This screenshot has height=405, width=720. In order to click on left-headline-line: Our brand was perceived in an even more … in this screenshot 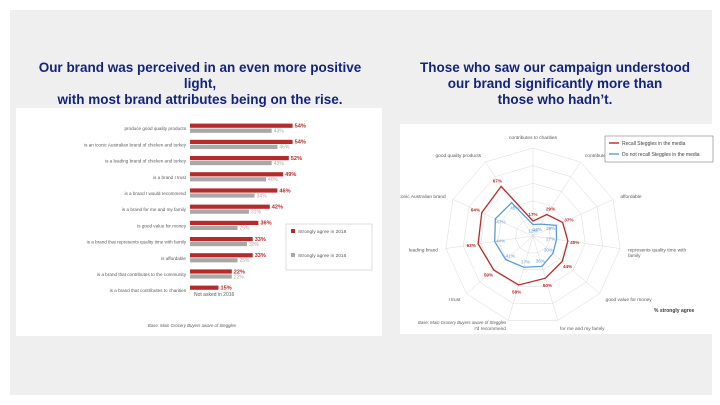, I will do `click(200, 75)`.